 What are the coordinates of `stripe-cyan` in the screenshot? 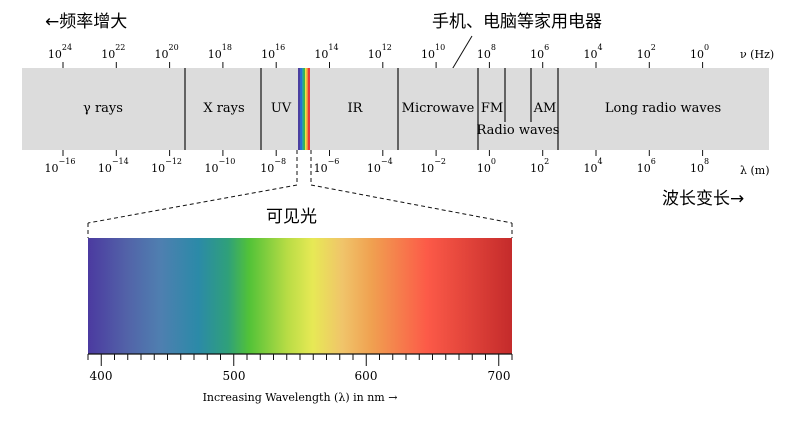 It's located at (303, 109).